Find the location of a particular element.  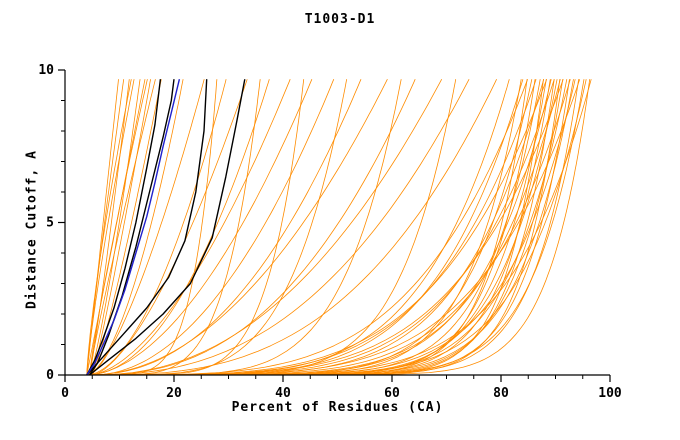

blue-model is located at coordinates (133, 227).